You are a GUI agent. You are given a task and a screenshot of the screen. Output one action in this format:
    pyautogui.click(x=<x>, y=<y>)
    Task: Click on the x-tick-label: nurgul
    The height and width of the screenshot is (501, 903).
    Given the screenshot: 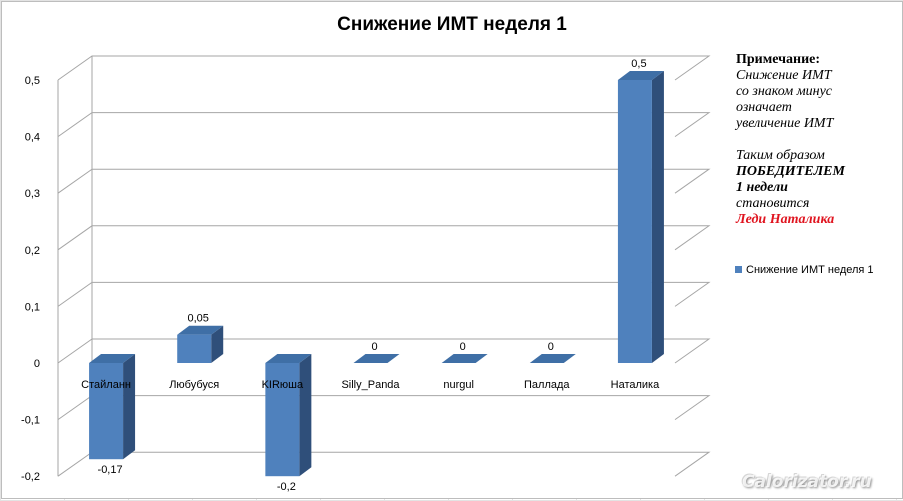 What is the action you would take?
    pyautogui.click(x=458, y=385)
    